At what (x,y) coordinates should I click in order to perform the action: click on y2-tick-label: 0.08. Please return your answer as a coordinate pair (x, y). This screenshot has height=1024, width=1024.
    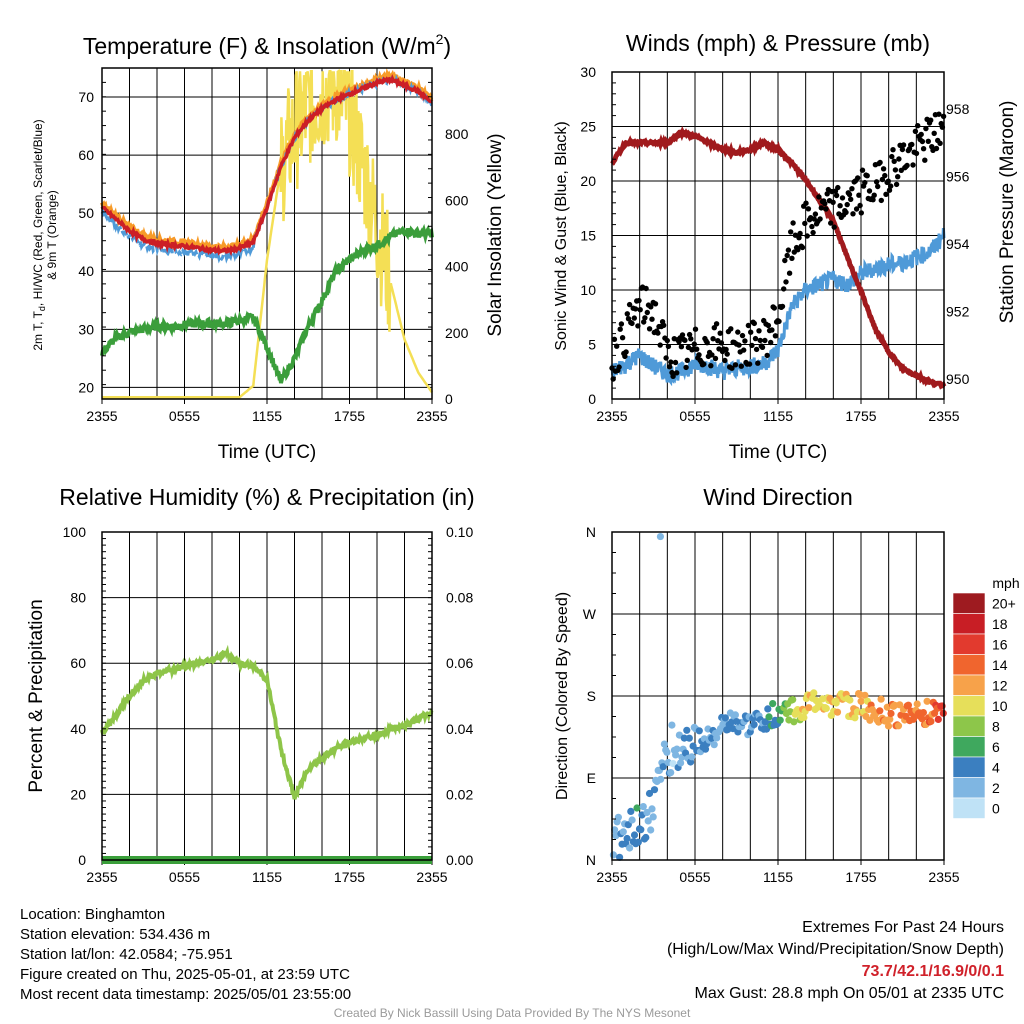
    Looking at the image, I should click on (459, 598).